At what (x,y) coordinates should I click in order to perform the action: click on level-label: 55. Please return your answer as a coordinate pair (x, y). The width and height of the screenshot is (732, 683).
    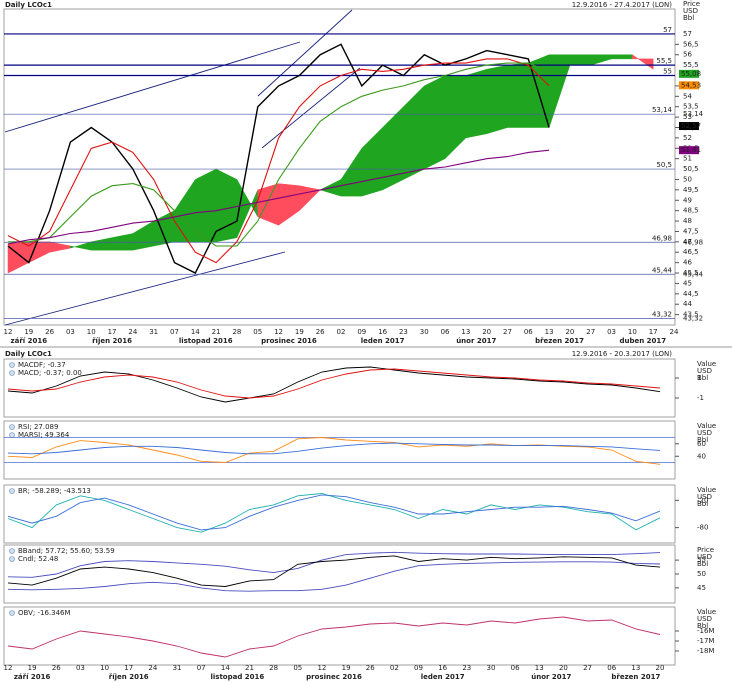
    Looking at the image, I should click on (667, 72).